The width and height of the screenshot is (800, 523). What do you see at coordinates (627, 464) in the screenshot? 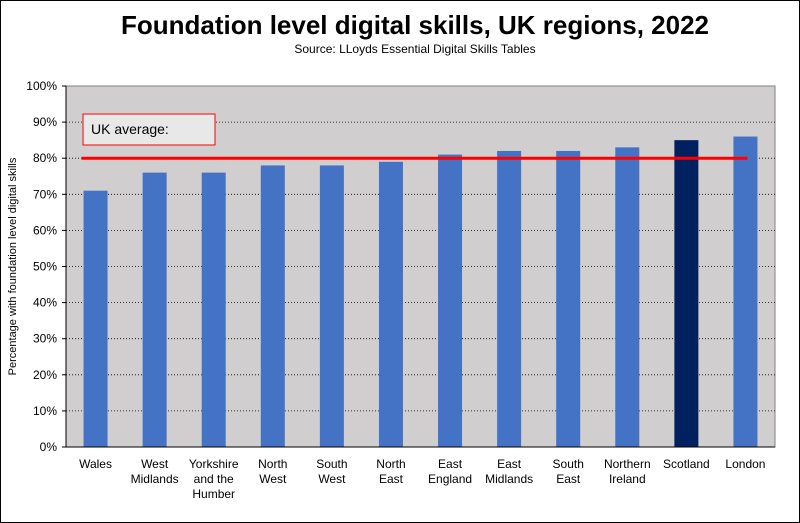
I see `x-tick-label: Northern` at bounding box center [627, 464].